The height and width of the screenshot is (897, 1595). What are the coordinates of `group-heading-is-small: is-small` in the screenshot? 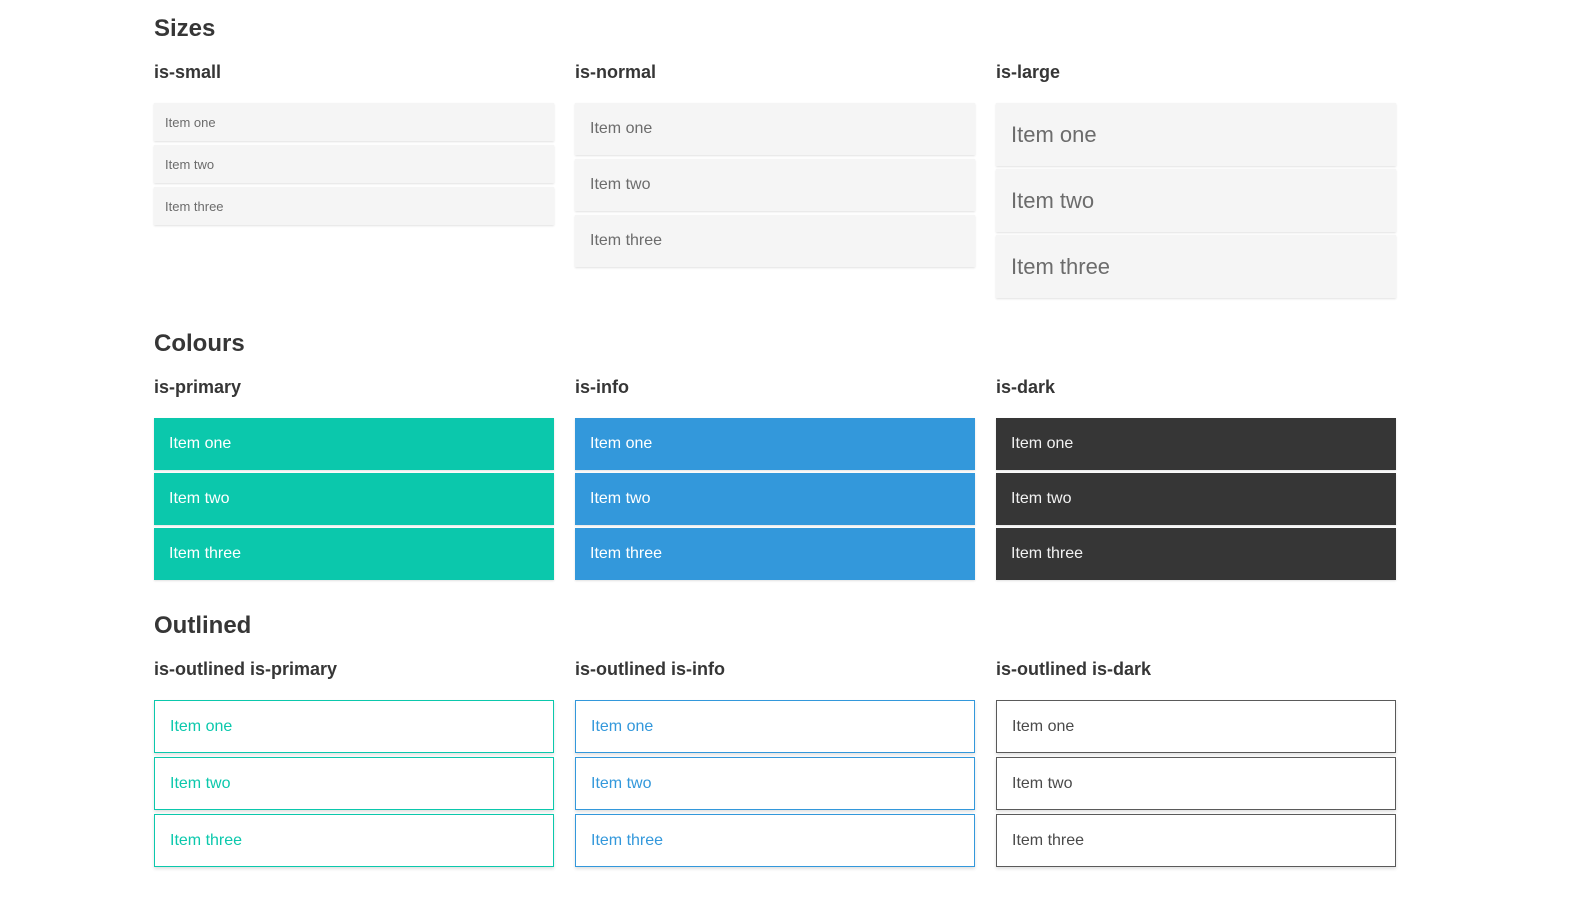 It's located at (188, 72).